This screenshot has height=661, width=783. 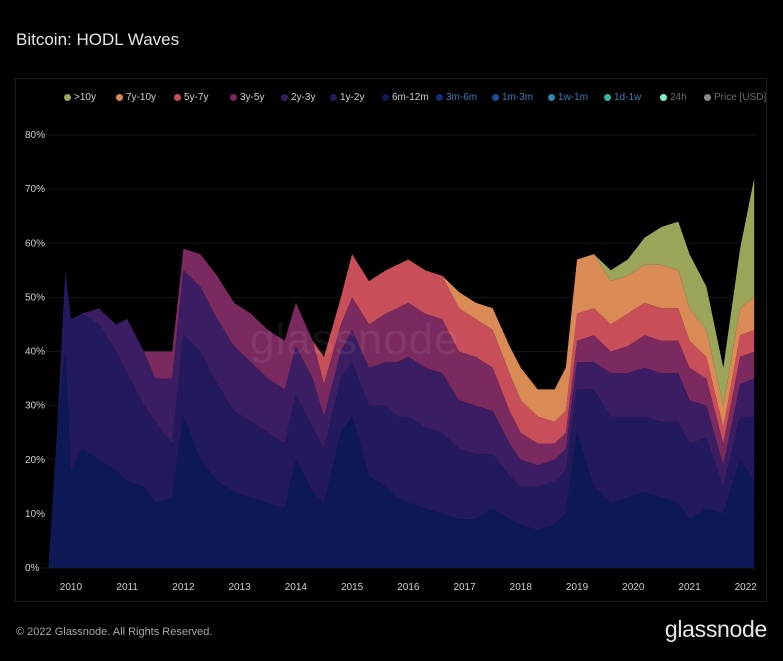 I want to click on y-tick-labels: 0% 10% 20% 30% 40% 50% 60% 70% 80%, so click(x=35, y=352).